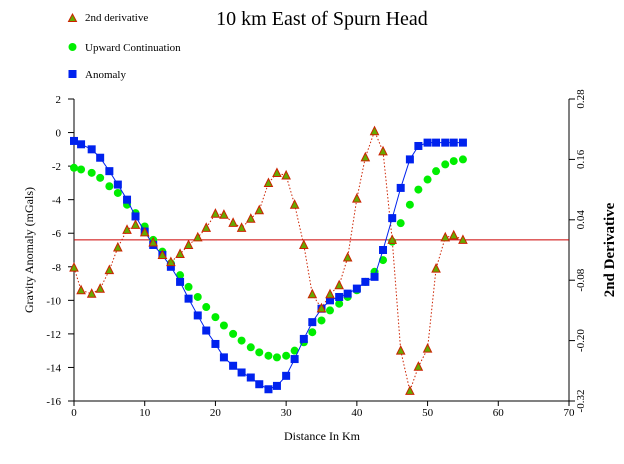  I want to click on y-tick-label: -16, so click(53, 402).